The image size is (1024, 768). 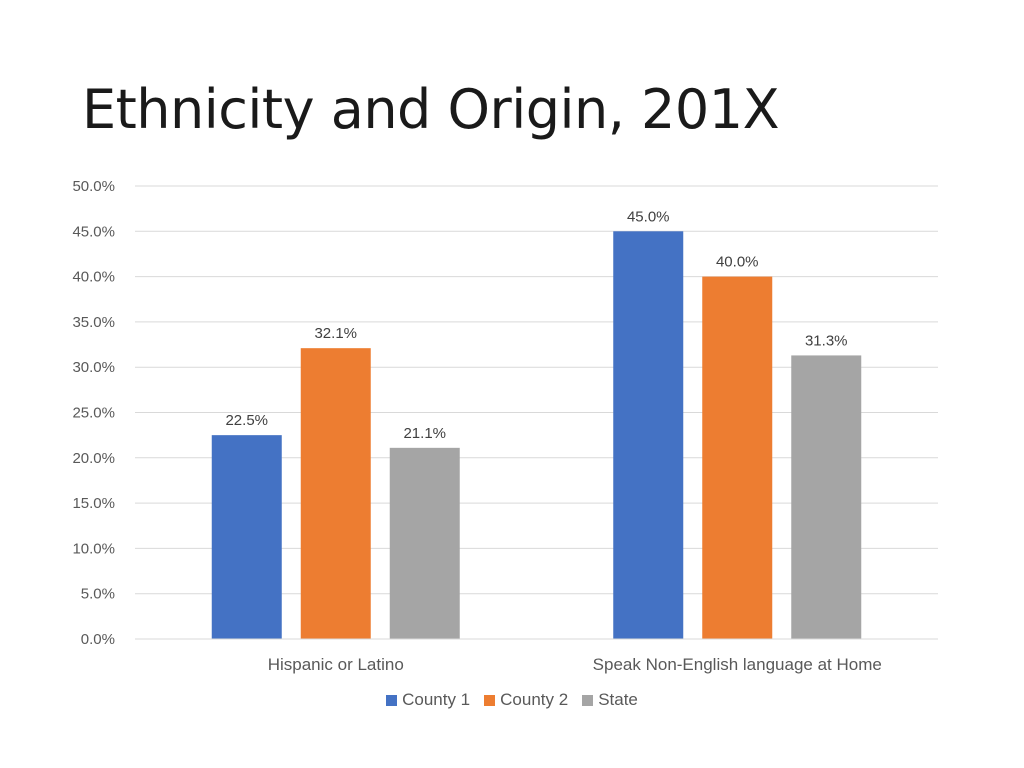 I want to click on y-tick-label: 0.0%, so click(x=98, y=639).